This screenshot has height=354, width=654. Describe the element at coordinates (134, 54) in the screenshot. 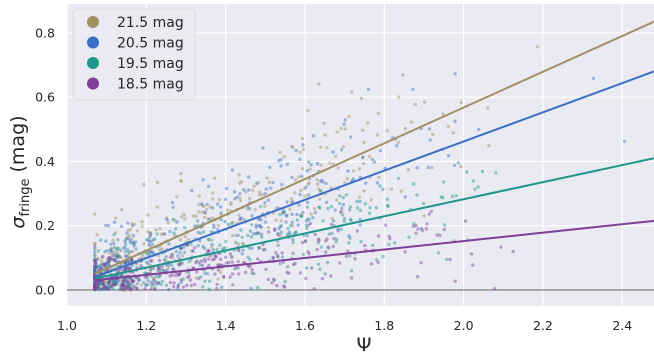

I see `legend: 21.5 mag 20.5 mag 19.5 mag 18.5 mag` at that location.